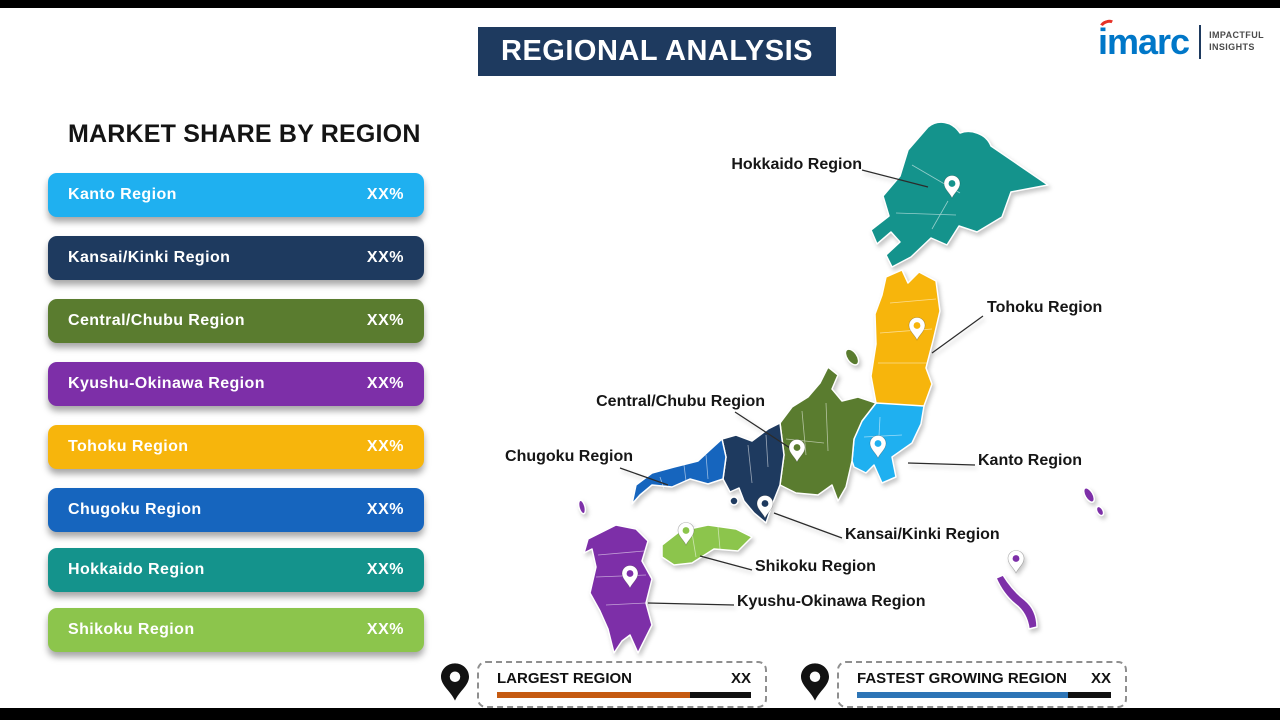 The width and height of the screenshot is (1280, 720). I want to click on fastest-region-legend: FASTEST GROWING REGION XX, so click(982, 684).